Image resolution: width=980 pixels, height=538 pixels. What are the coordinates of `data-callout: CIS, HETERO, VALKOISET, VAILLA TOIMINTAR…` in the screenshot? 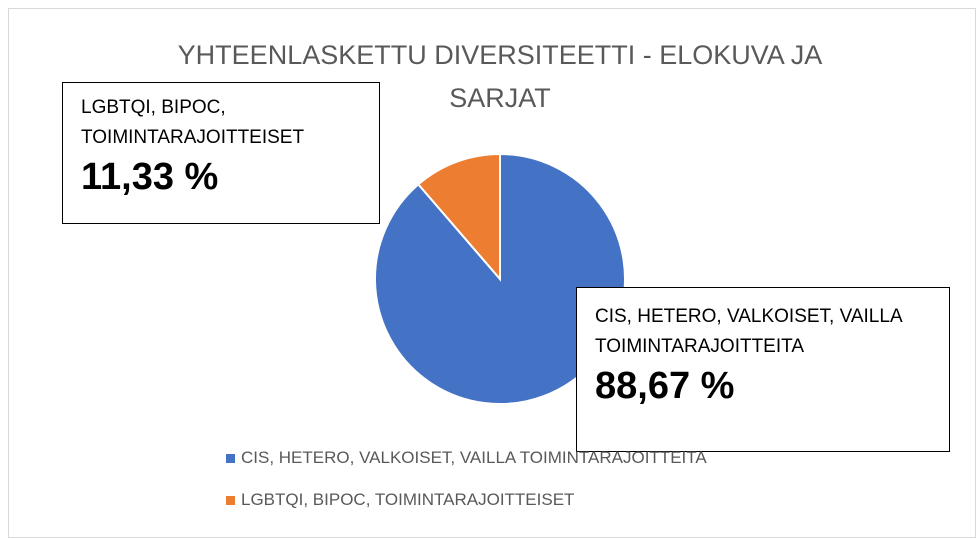 It's located at (763, 369).